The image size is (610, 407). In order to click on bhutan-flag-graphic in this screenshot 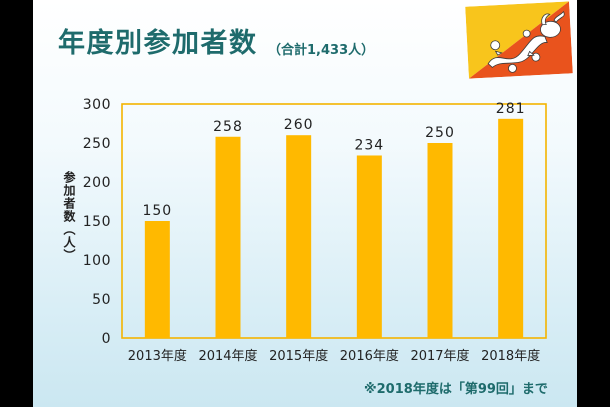, I will do `click(519, 40)`.